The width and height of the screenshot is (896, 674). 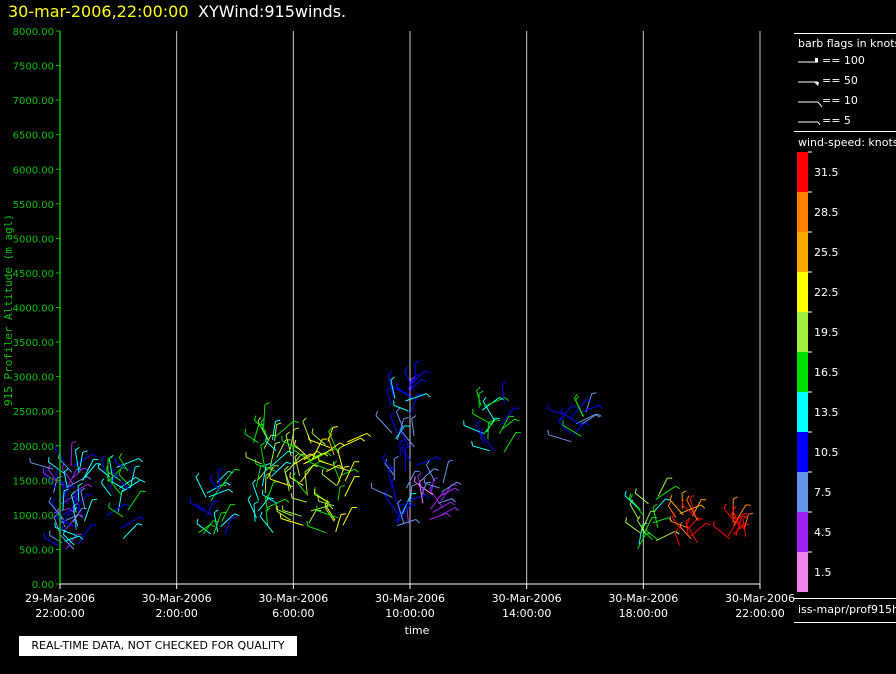 What do you see at coordinates (823, 572) in the screenshot?
I see `speed-legend-label: 1.5` at bounding box center [823, 572].